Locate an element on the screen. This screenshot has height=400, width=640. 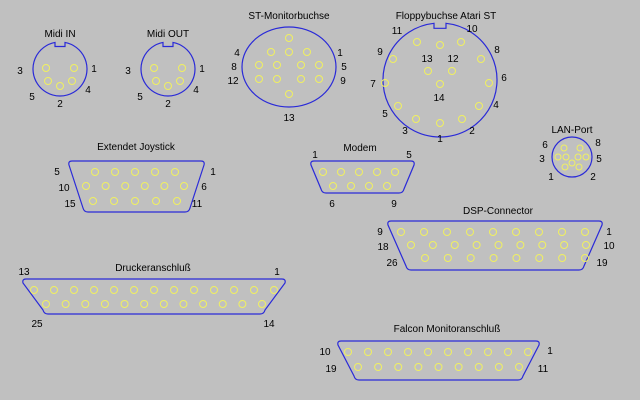
pin-number-label: 19 is located at coordinates (602, 263).